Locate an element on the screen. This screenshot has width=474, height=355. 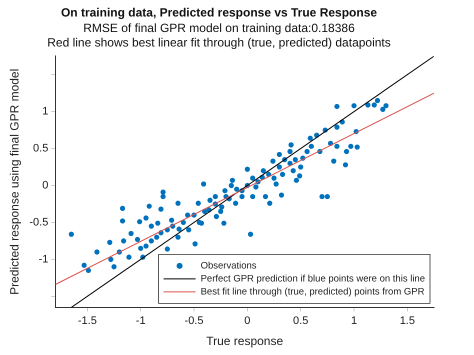
x-axis-title: True response is located at coordinates (245, 341).